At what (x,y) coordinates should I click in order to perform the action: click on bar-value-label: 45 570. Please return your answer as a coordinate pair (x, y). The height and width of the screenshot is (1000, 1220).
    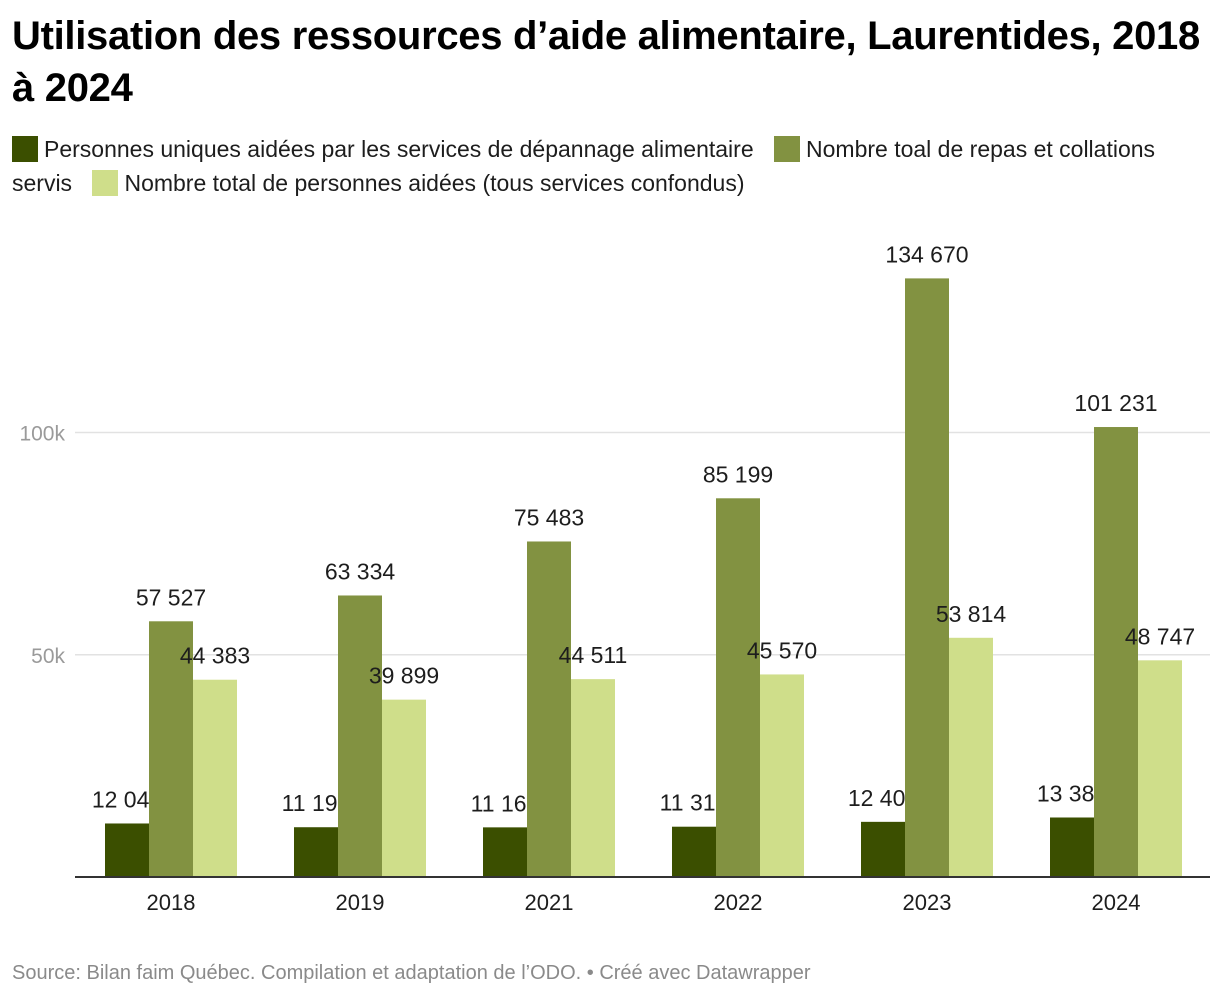
    Looking at the image, I should click on (782, 650).